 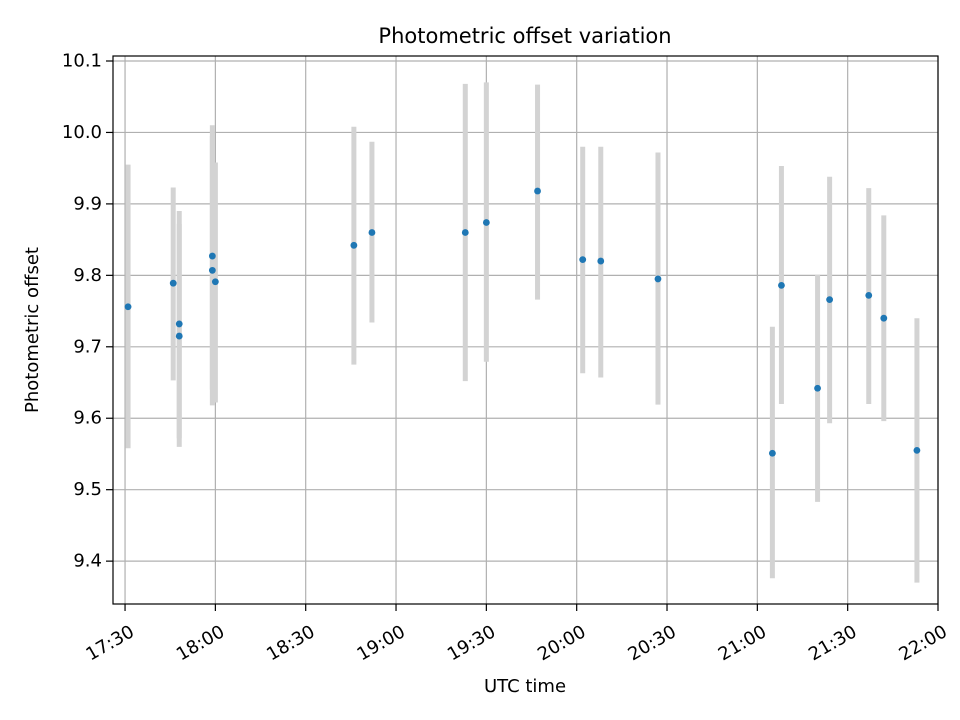 I want to click on y-axis-label: Photometric offset, so click(x=32, y=330).